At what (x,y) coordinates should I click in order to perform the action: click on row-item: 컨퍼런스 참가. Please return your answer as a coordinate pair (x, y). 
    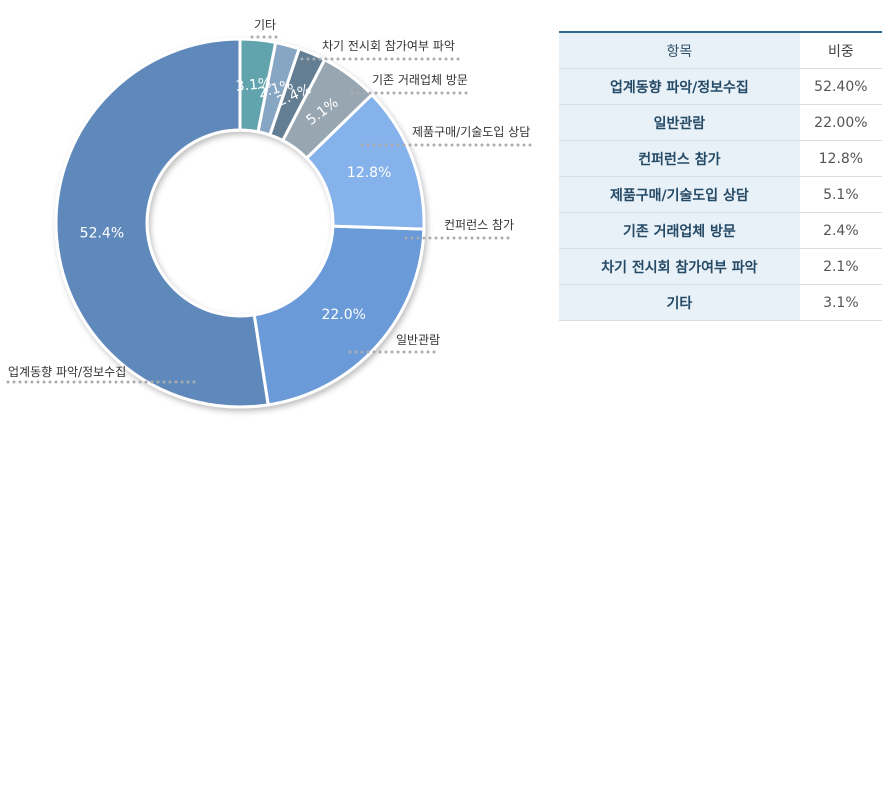
    Looking at the image, I should click on (679, 158).